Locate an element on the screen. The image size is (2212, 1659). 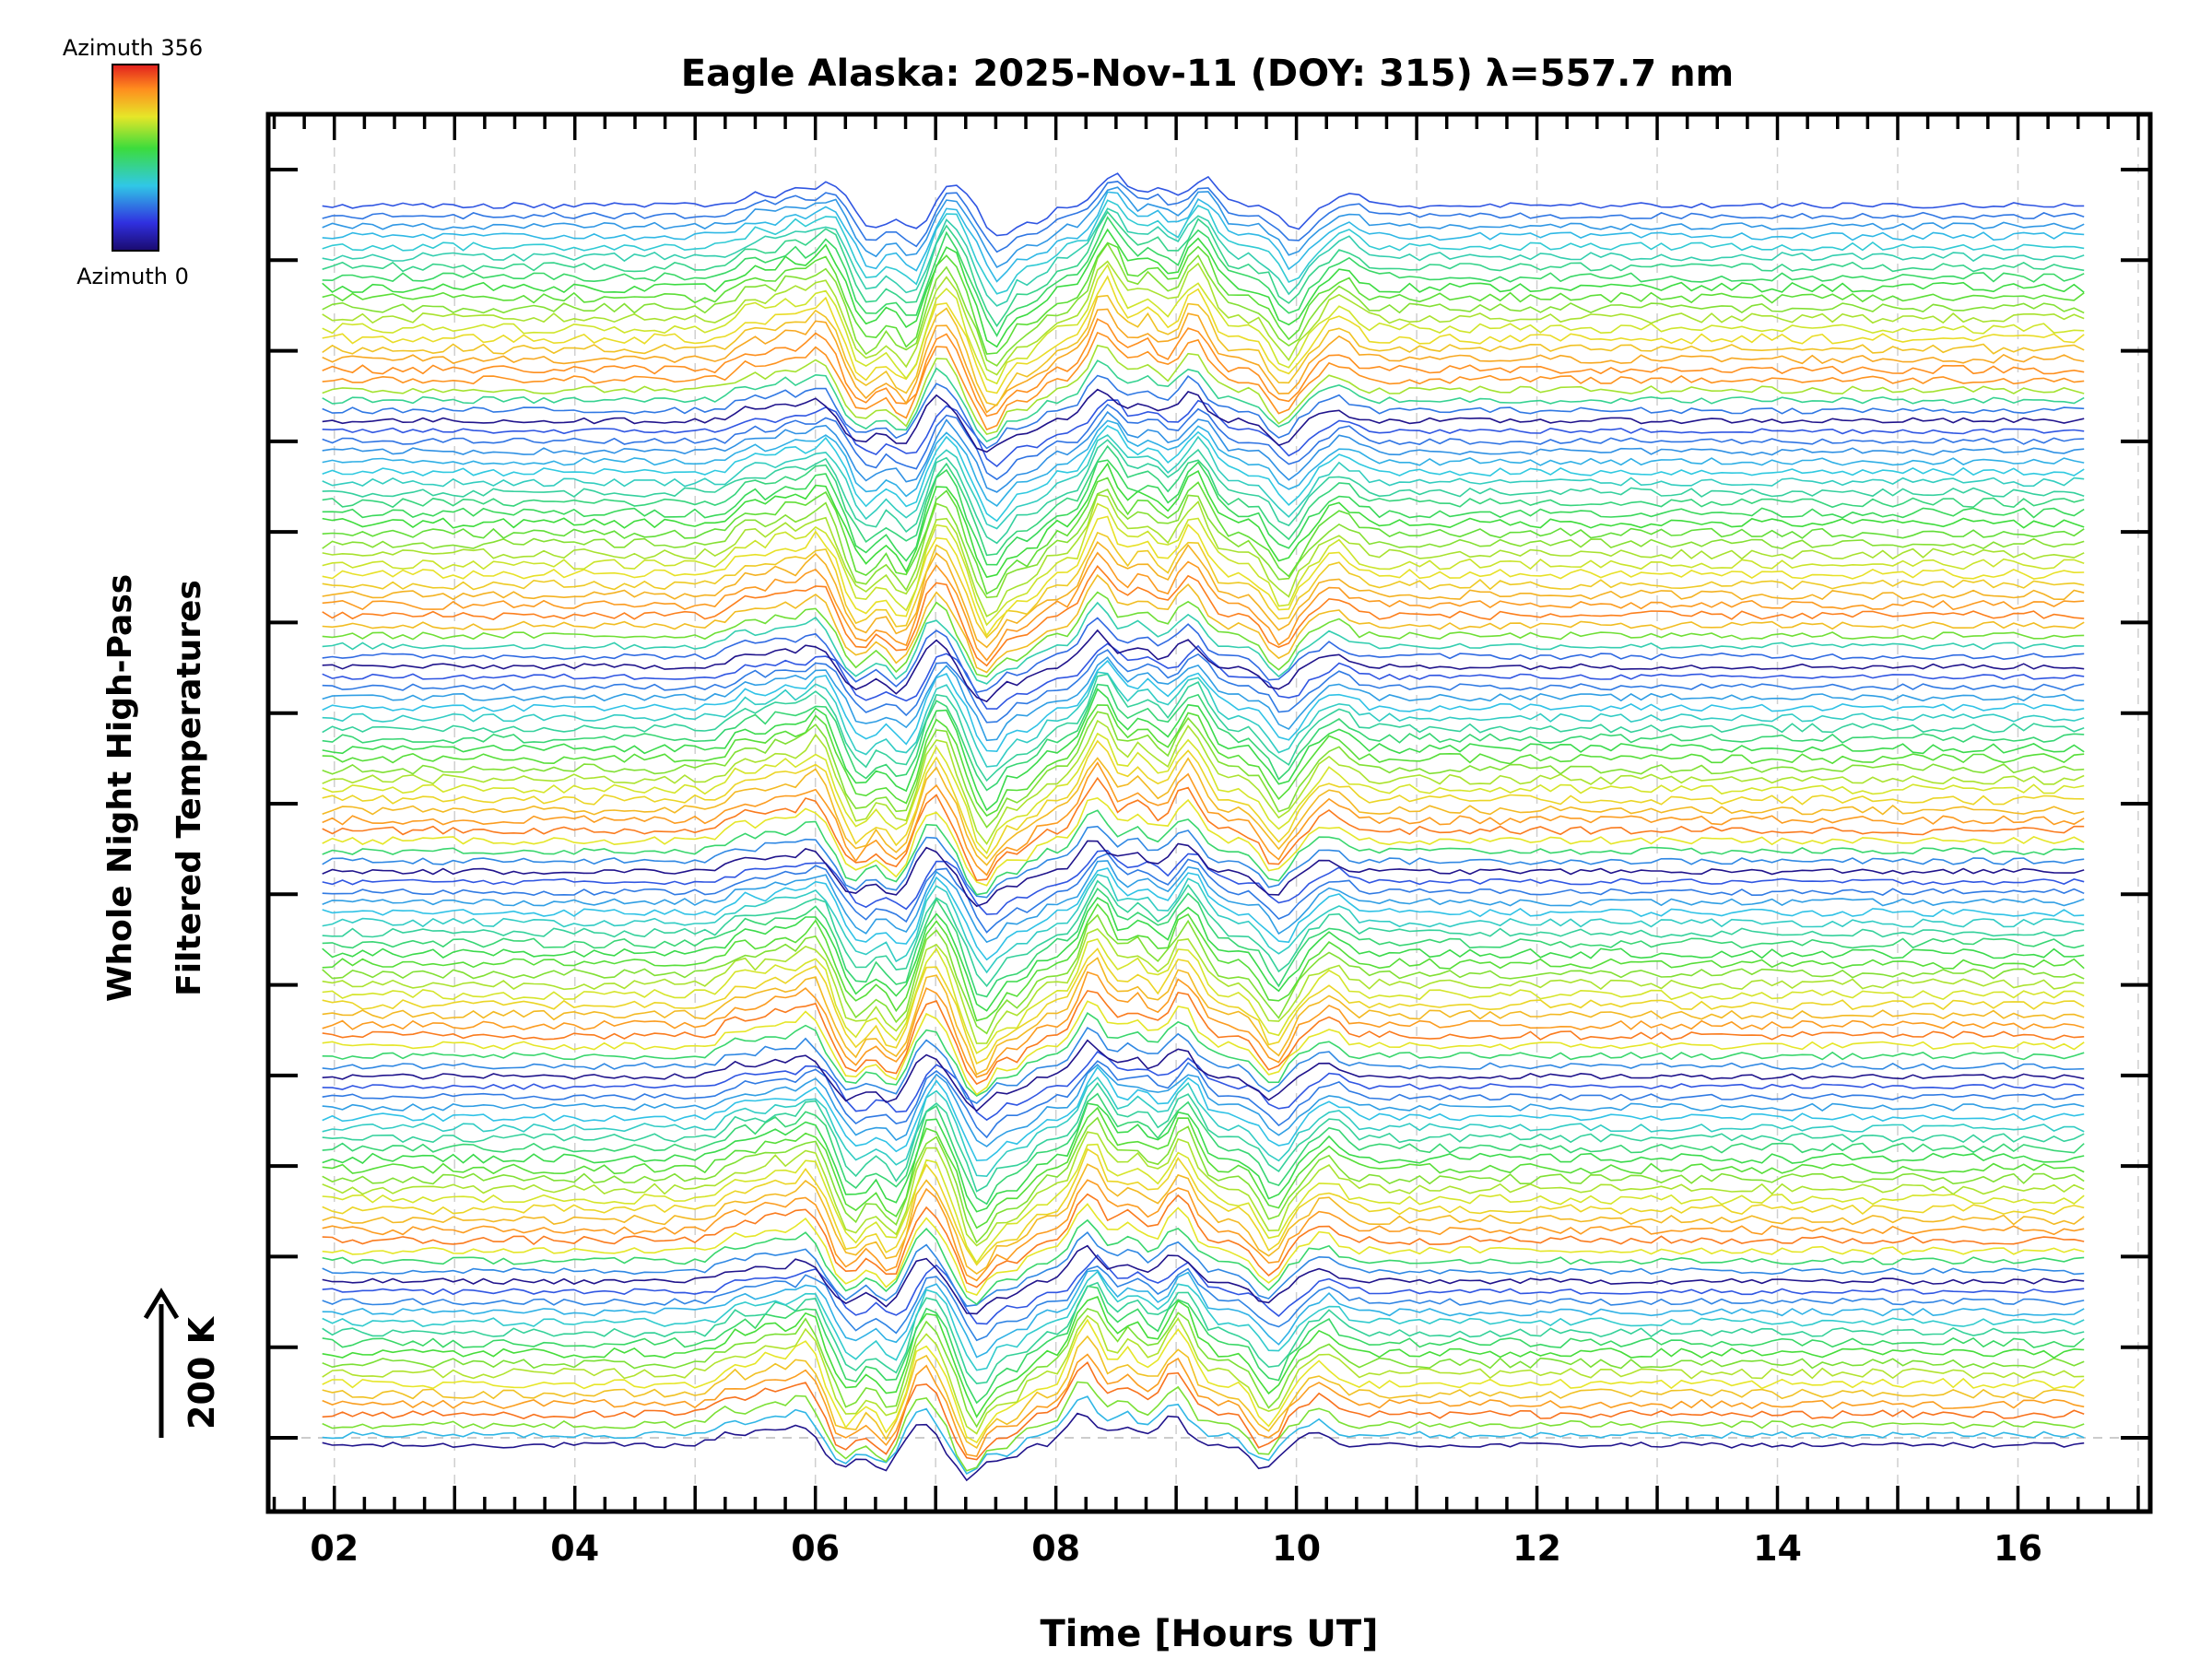
x-tick-labels: 02 04 06 08 10 12 14 16 is located at coordinates (1176, 1548).